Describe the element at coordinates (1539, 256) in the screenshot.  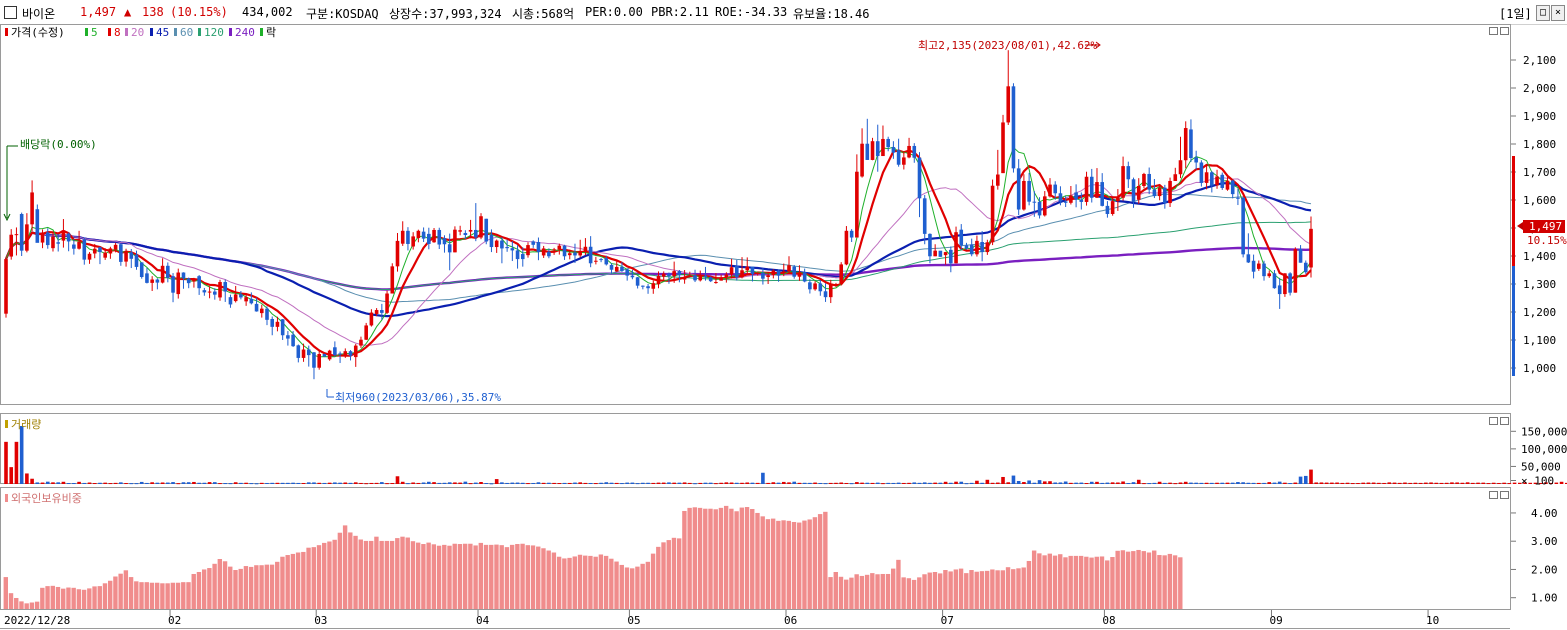
I see `price-y-tick-label: 1,400` at that location.